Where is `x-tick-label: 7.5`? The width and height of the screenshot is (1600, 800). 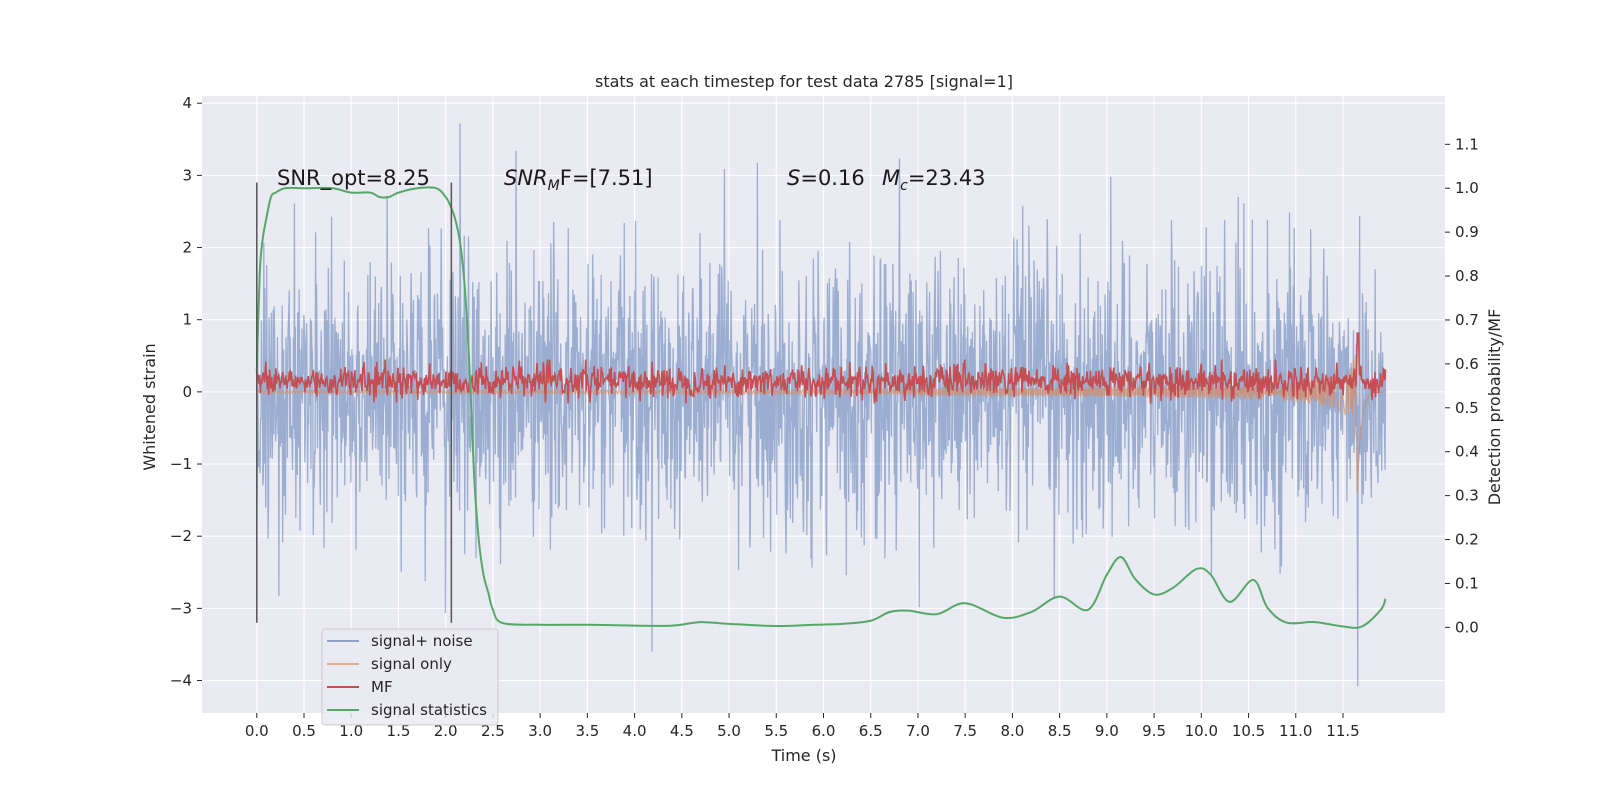 x-tick-label: 7.5 is located at coordinates (965, 731).